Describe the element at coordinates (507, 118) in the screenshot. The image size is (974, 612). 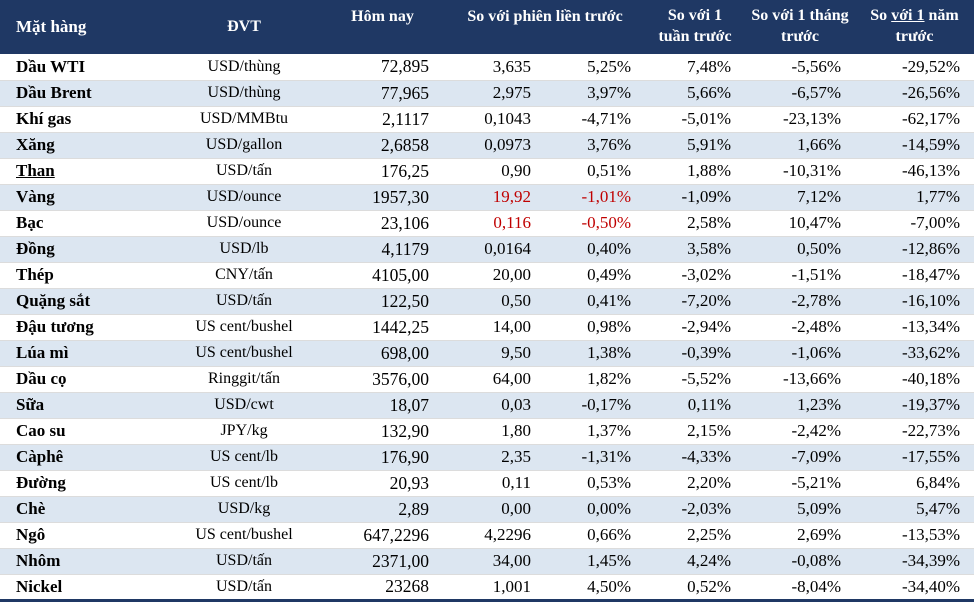
I see `change-abs: 0,1043` at that location.